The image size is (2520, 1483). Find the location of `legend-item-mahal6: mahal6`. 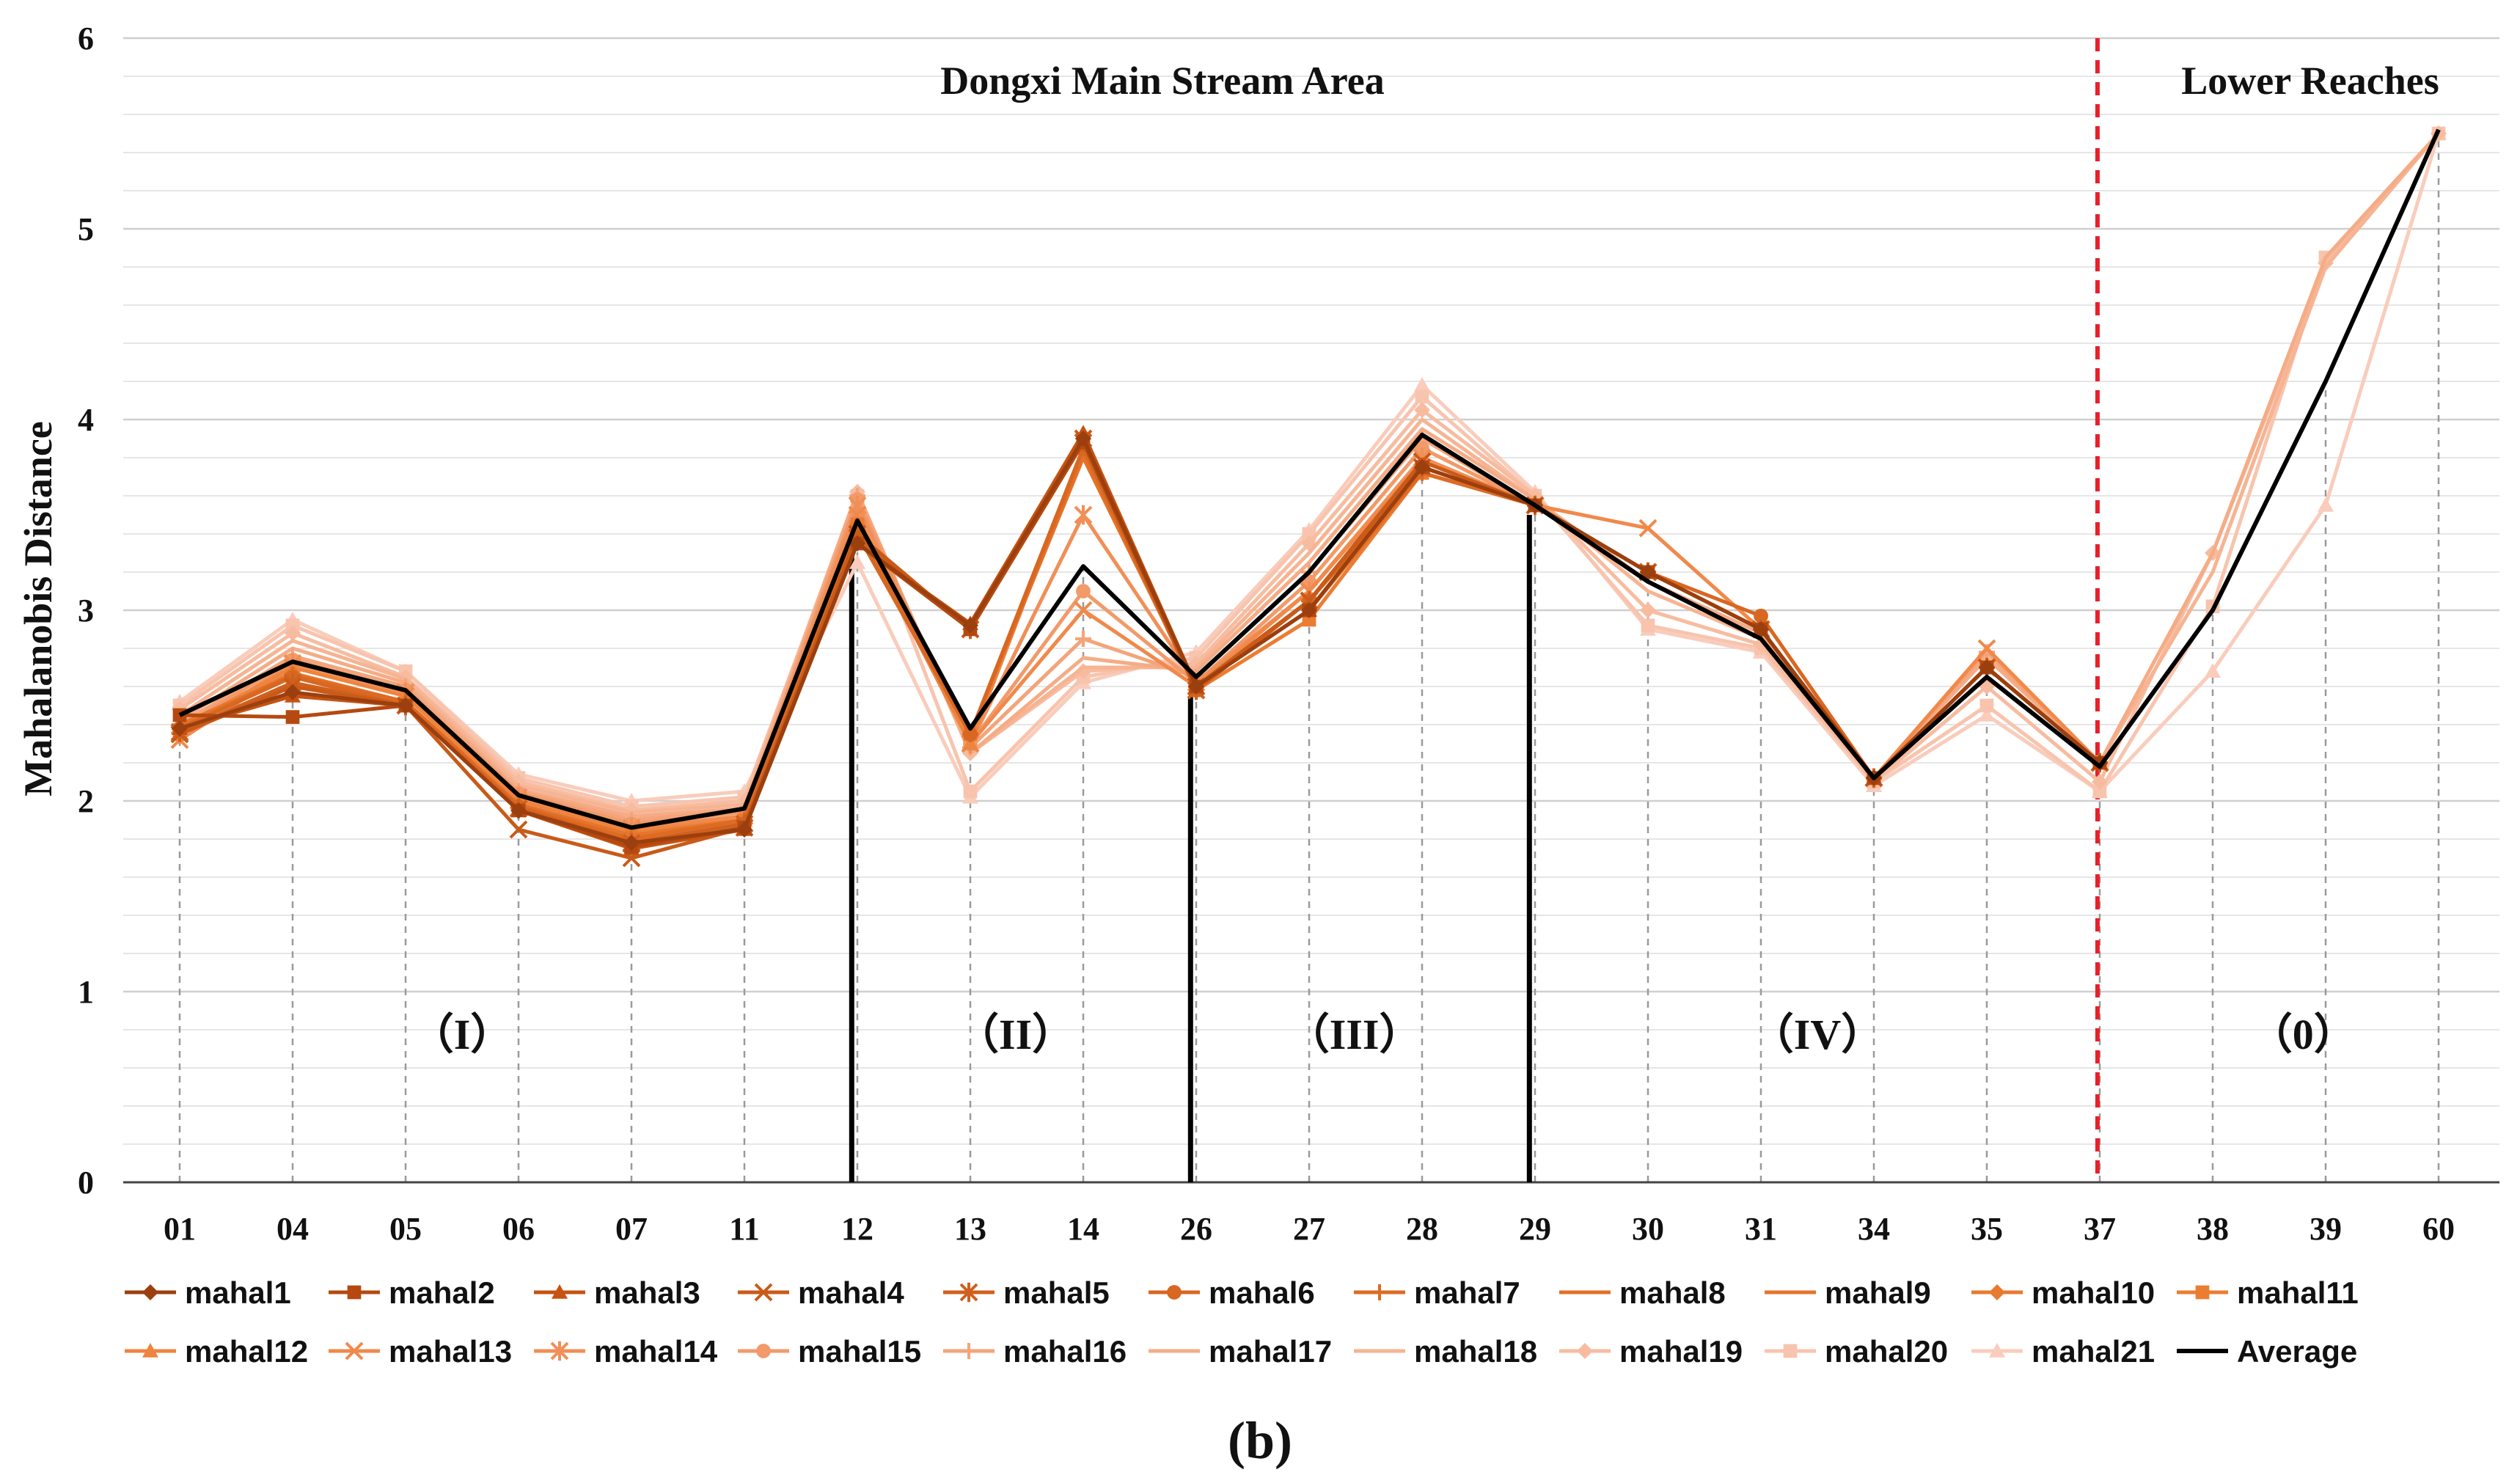

legend-item-mahal6: mahal6 is located at coordinates (1232, 1292).